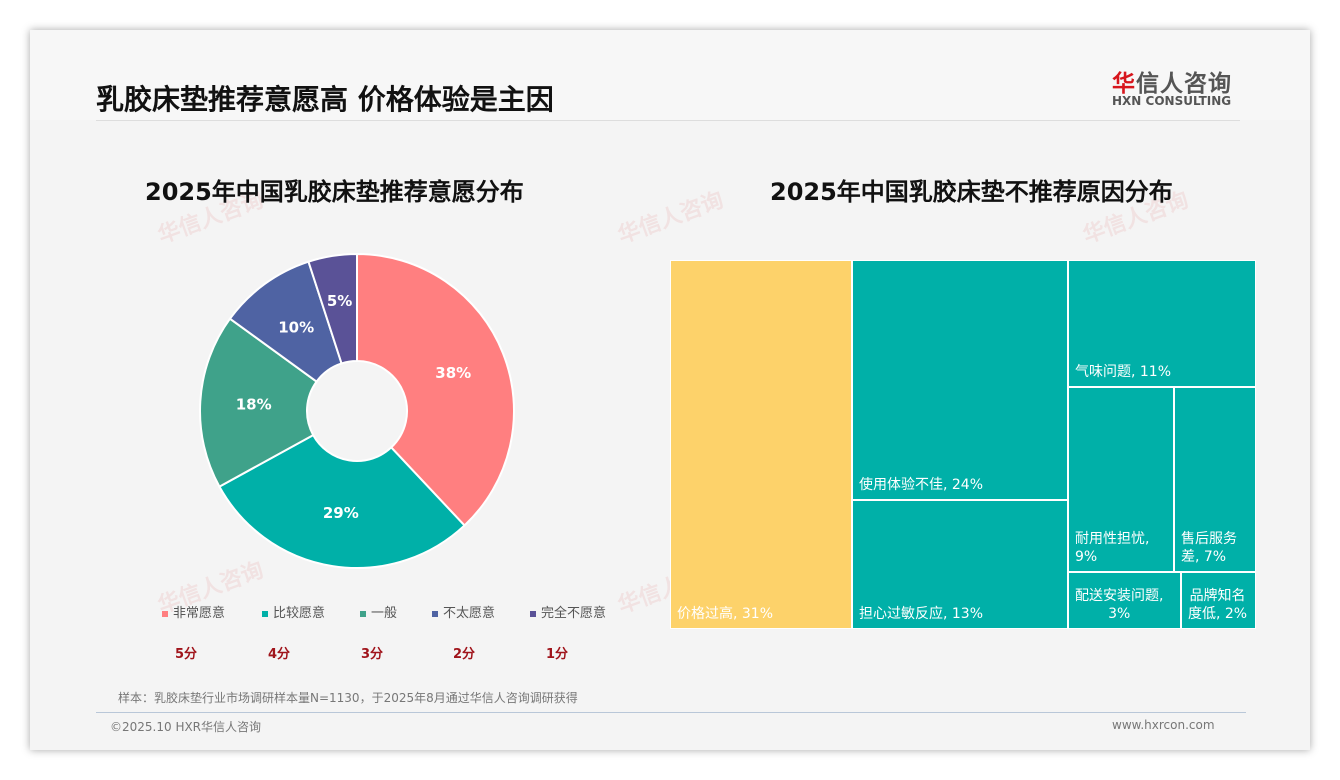 Image resolution: width=1340 pixels, height=780 pixels. I want to click on score-label: 2分, so click(464, 654).